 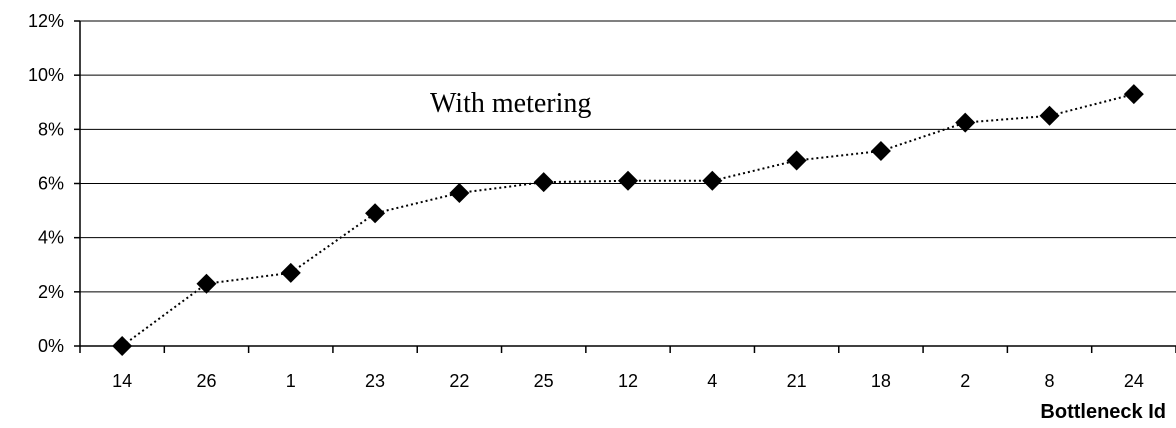 I want to click on x-tick-label: 2, so click(x=965, y=381).